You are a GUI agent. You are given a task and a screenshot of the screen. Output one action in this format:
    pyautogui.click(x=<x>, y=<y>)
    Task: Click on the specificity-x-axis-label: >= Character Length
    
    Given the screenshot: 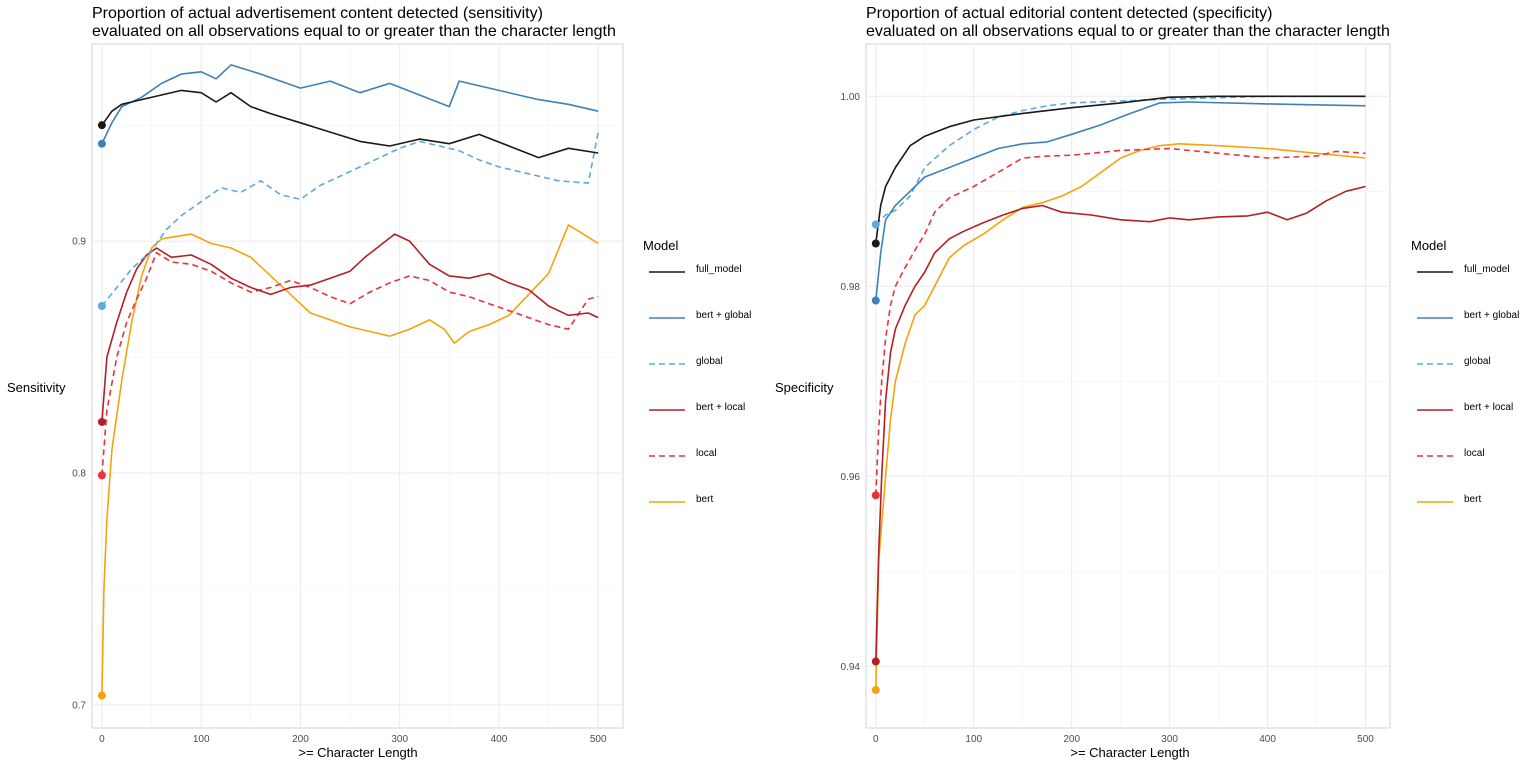 What is the action you would take?
    pyautogui.click(x=1130, y=752)
    